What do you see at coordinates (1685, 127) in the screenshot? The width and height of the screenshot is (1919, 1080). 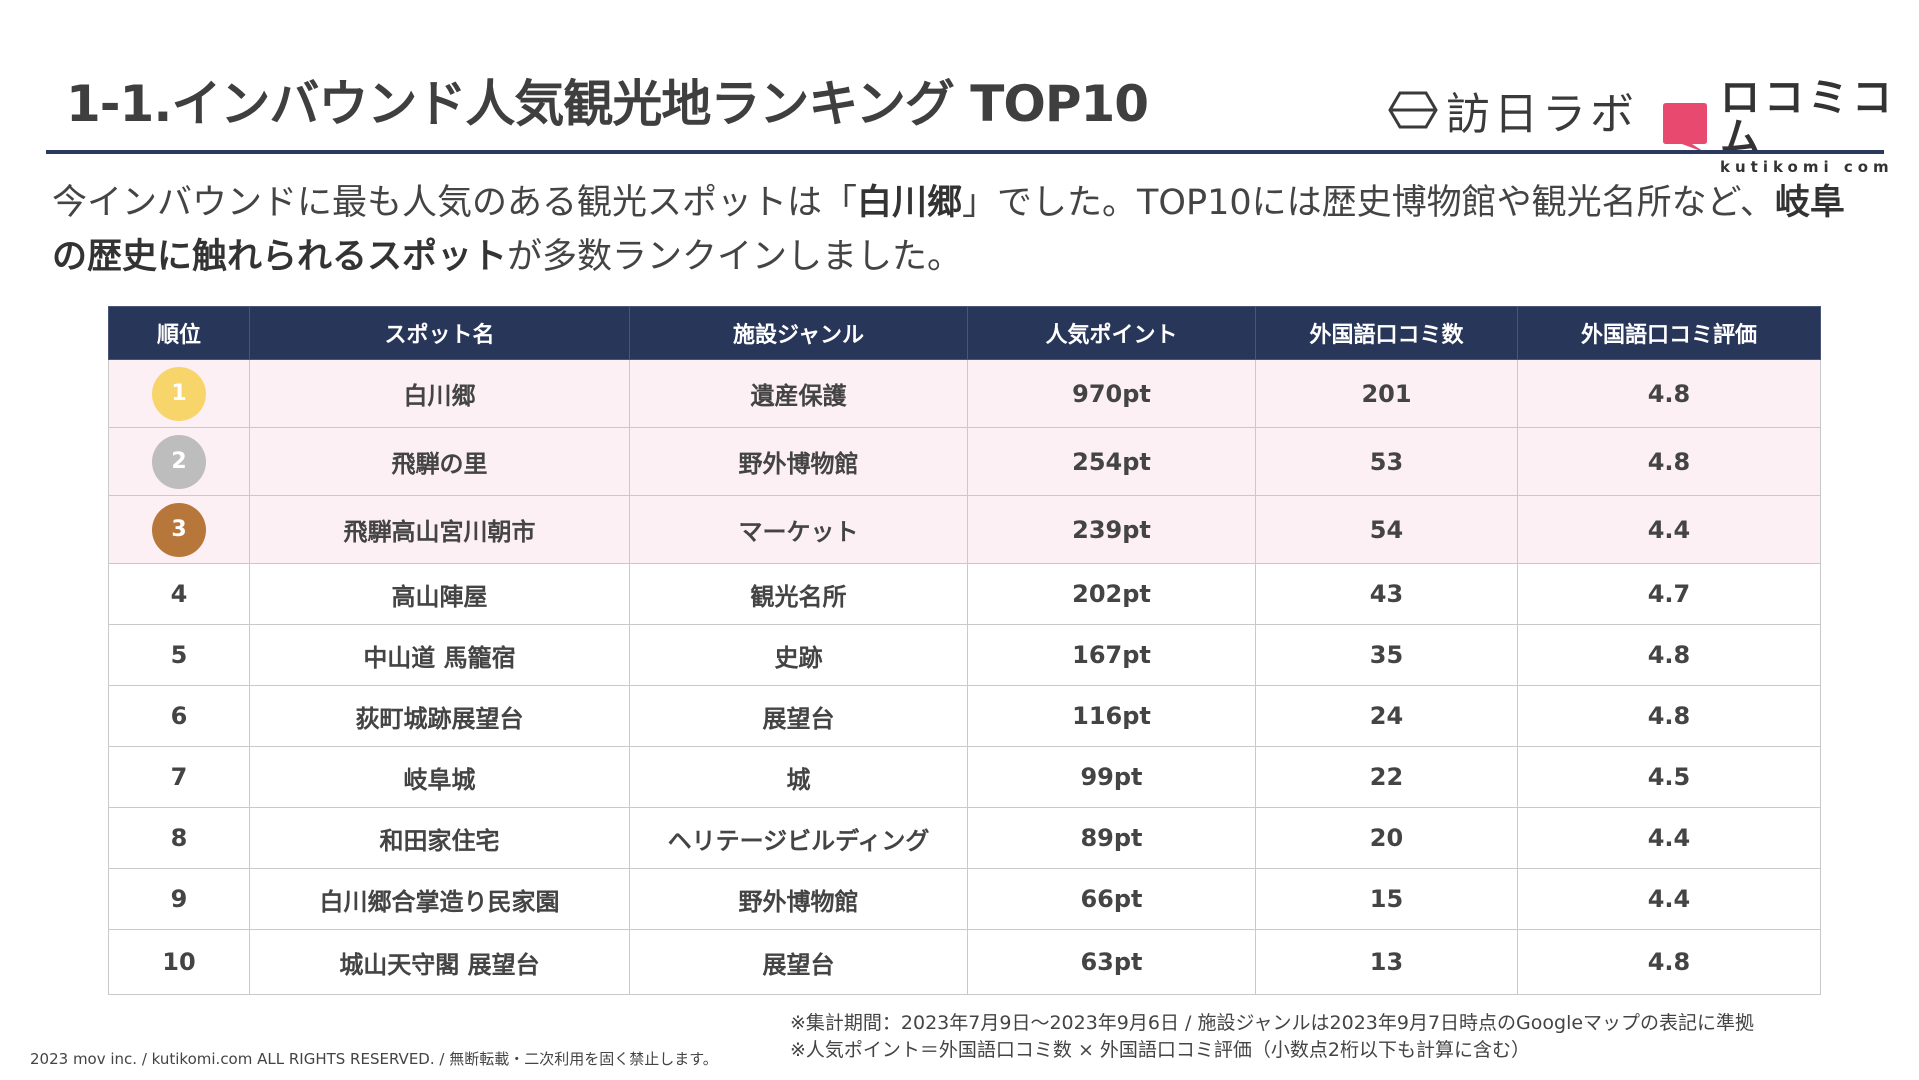 I see `kutikomi-mark-icon` at bounding box center [1685, 127].